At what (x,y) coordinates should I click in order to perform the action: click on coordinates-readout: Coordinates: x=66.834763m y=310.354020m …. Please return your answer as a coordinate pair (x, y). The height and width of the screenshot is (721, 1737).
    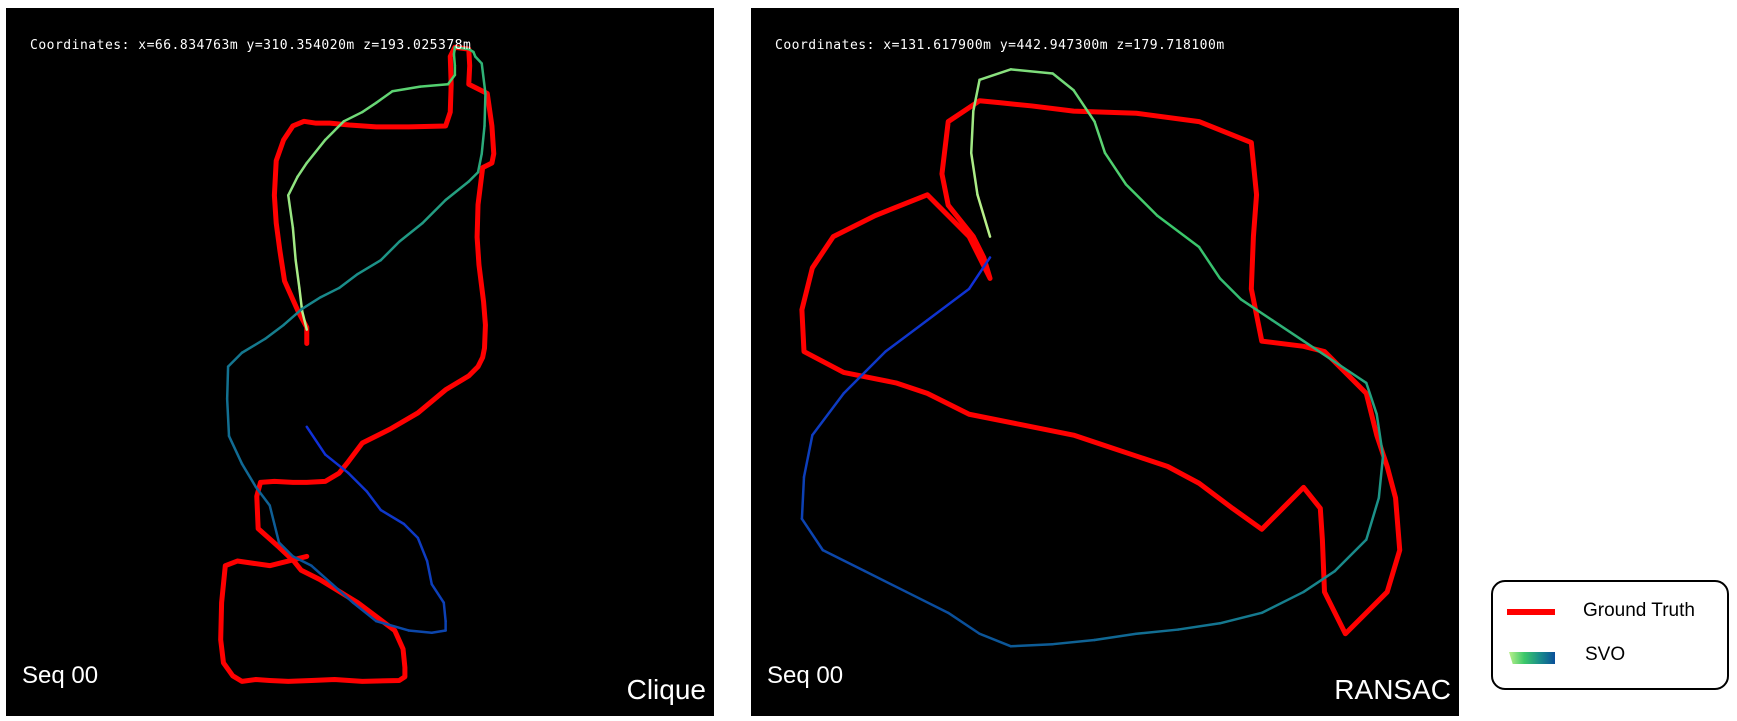
    Looking at the image, I should click on (251, 45).